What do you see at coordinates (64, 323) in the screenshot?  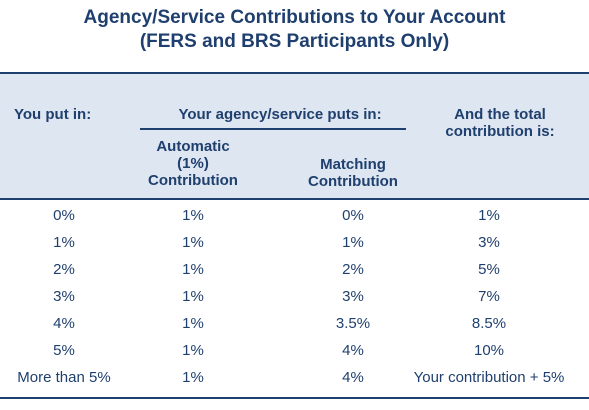 I see `cell-you-put-in: 4%` at bounding box center [64, 323].